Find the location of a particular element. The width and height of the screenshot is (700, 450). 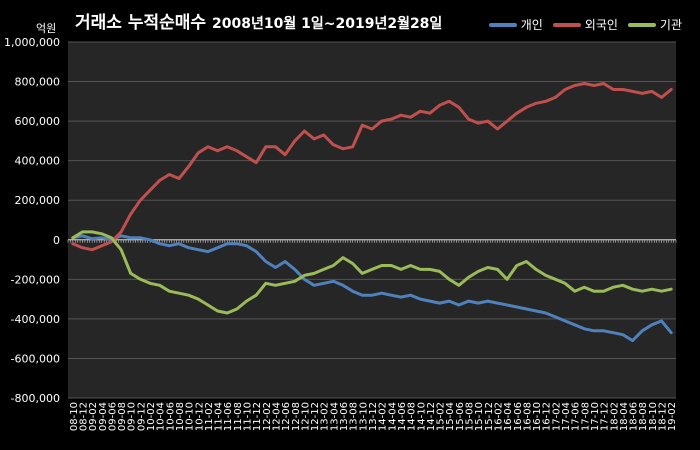

x-tick-label: 10-12 is located at coordinates (199, 416).